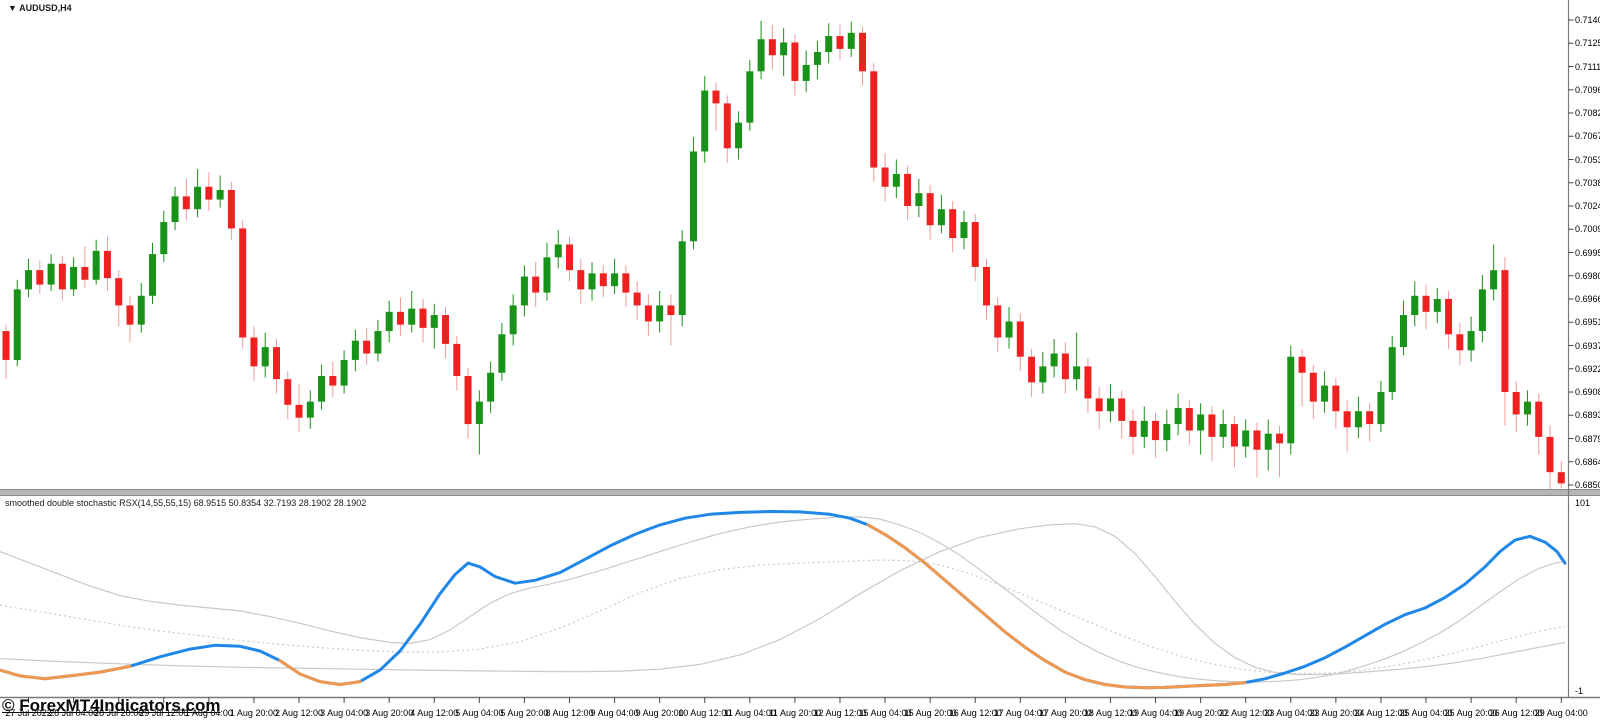 The height and width of the screenshot is (721, 1600). I want to click on time-axis-label: 19 Aug 04:00, so click(1156, 713).